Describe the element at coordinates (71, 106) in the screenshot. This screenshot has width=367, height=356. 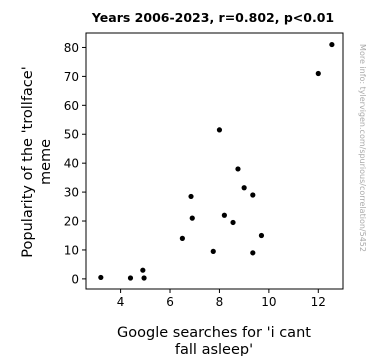
I see `y-tick-label-6: 60` at that location.